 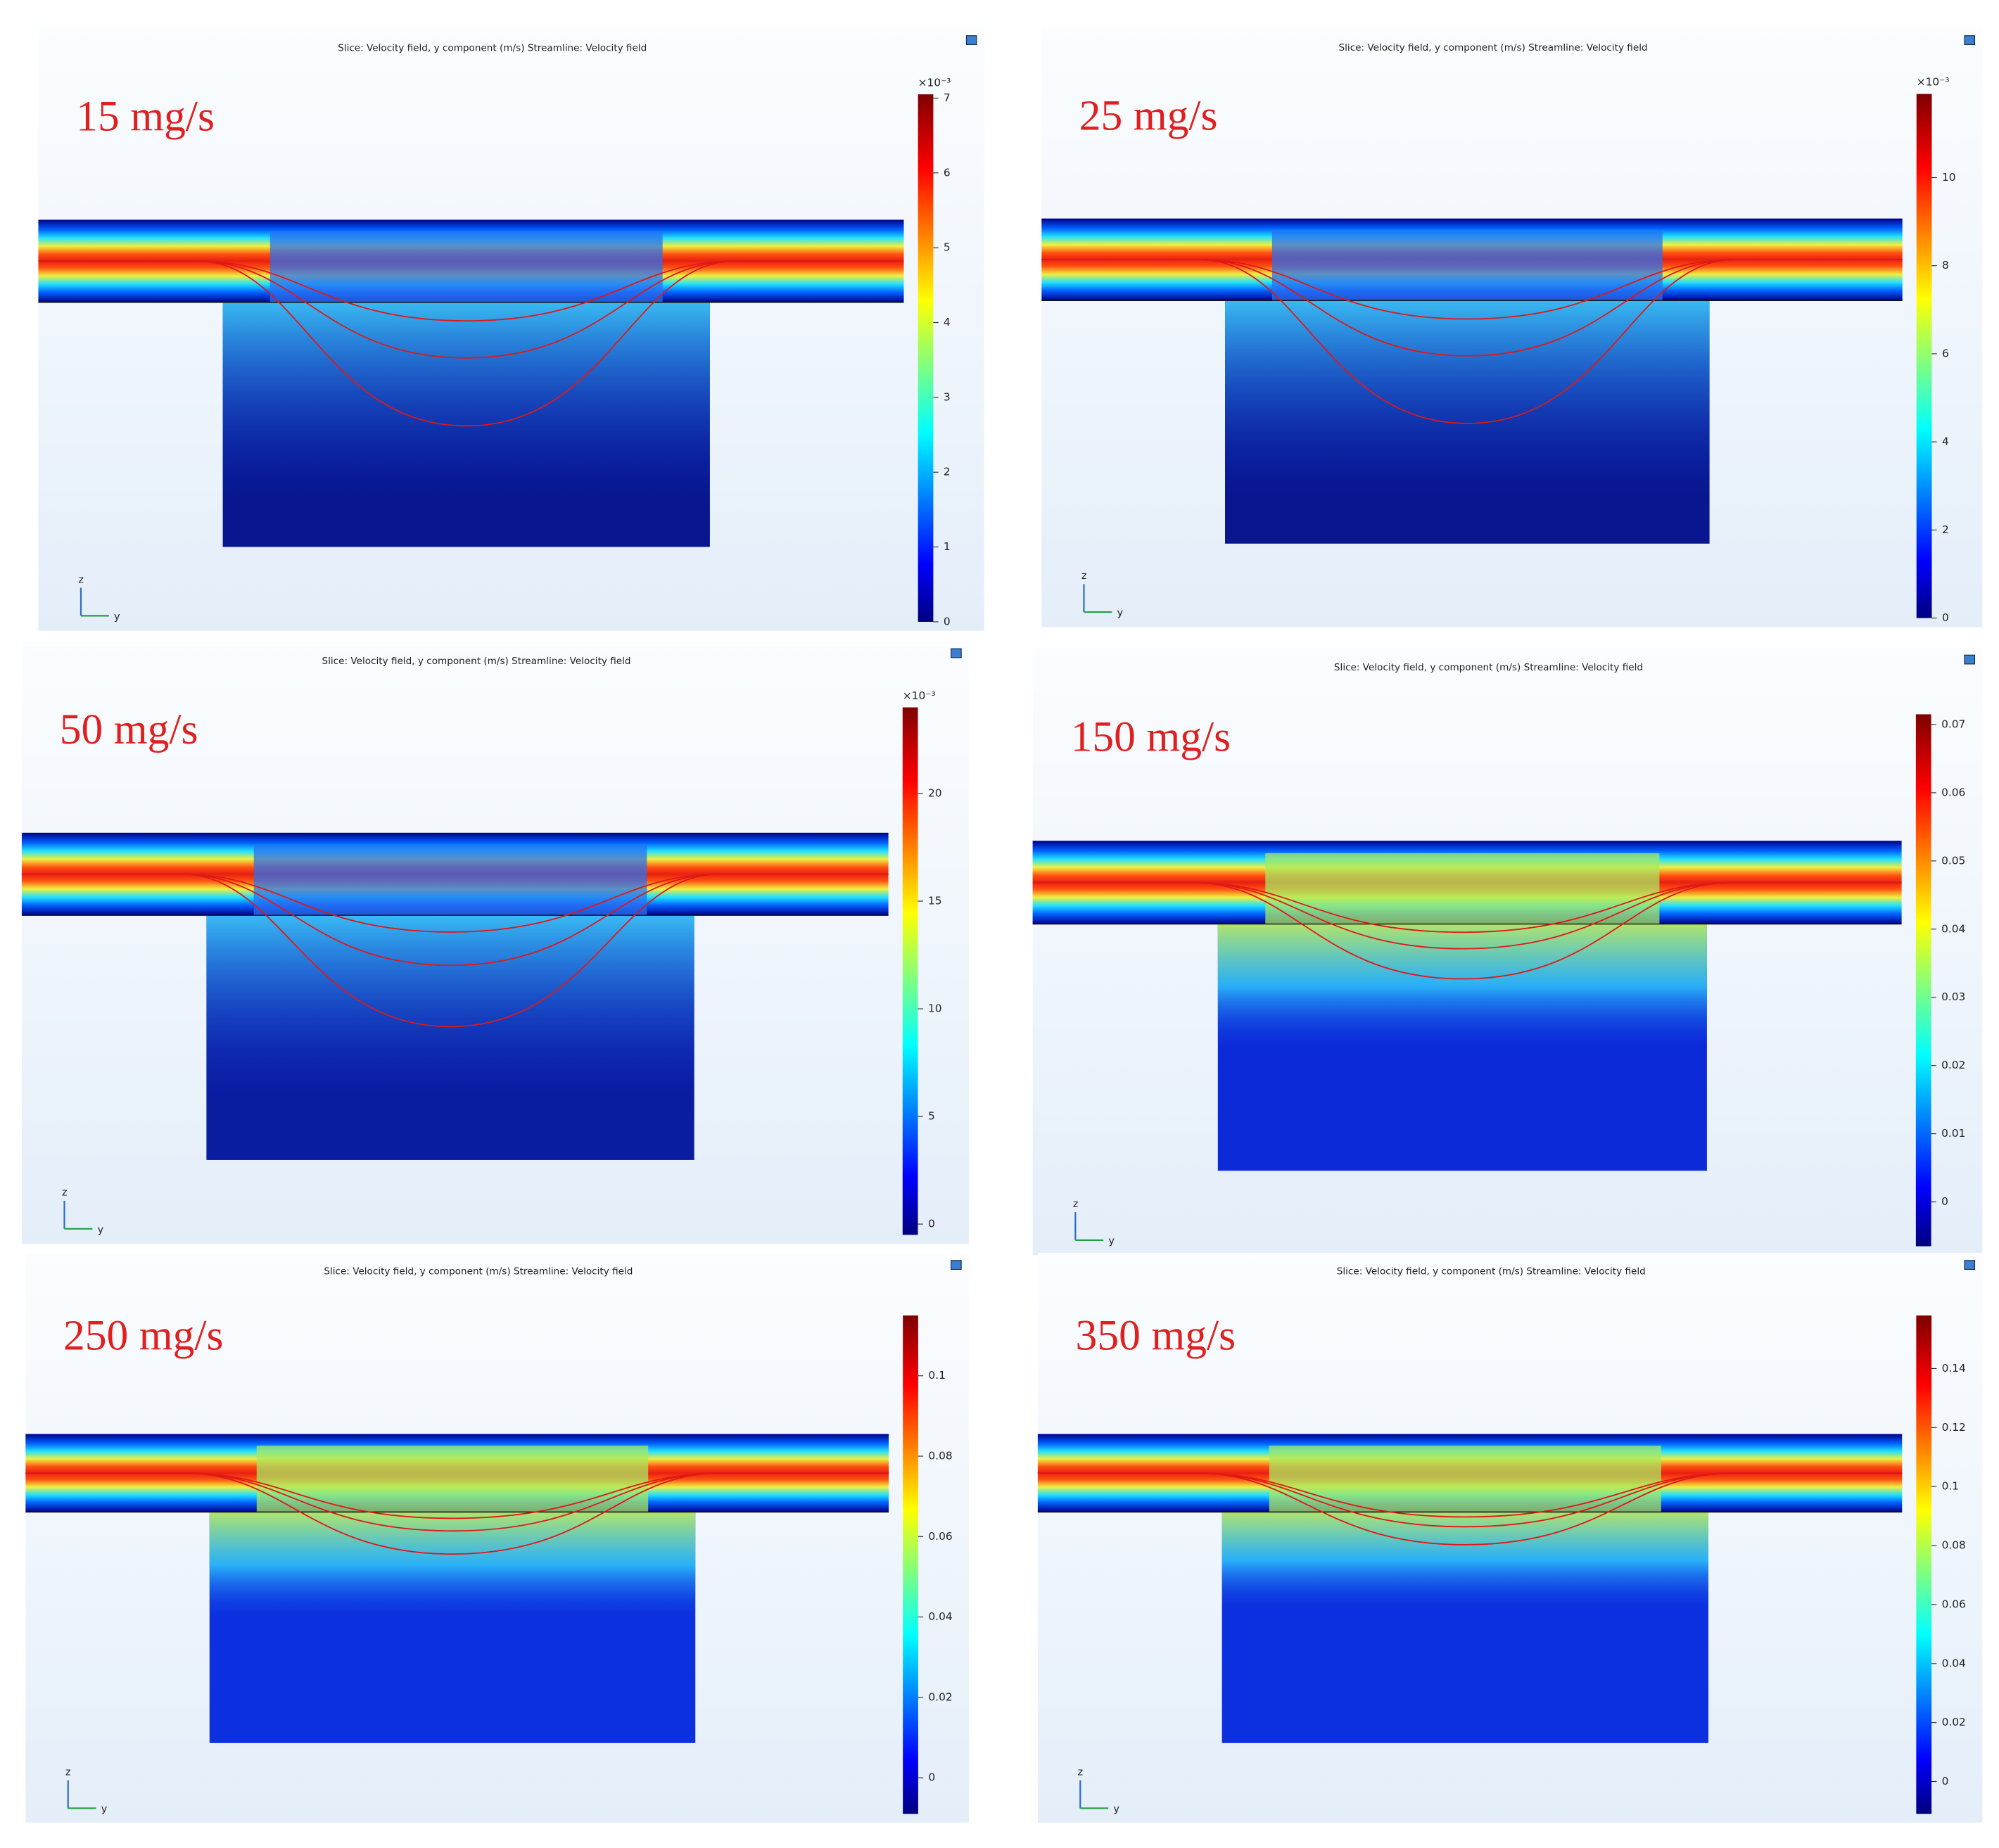 What do you see at coordinates (948, 396) in the screenshot?
I see `colorbar-tick-label: 3` at bounding box center [948, 396].